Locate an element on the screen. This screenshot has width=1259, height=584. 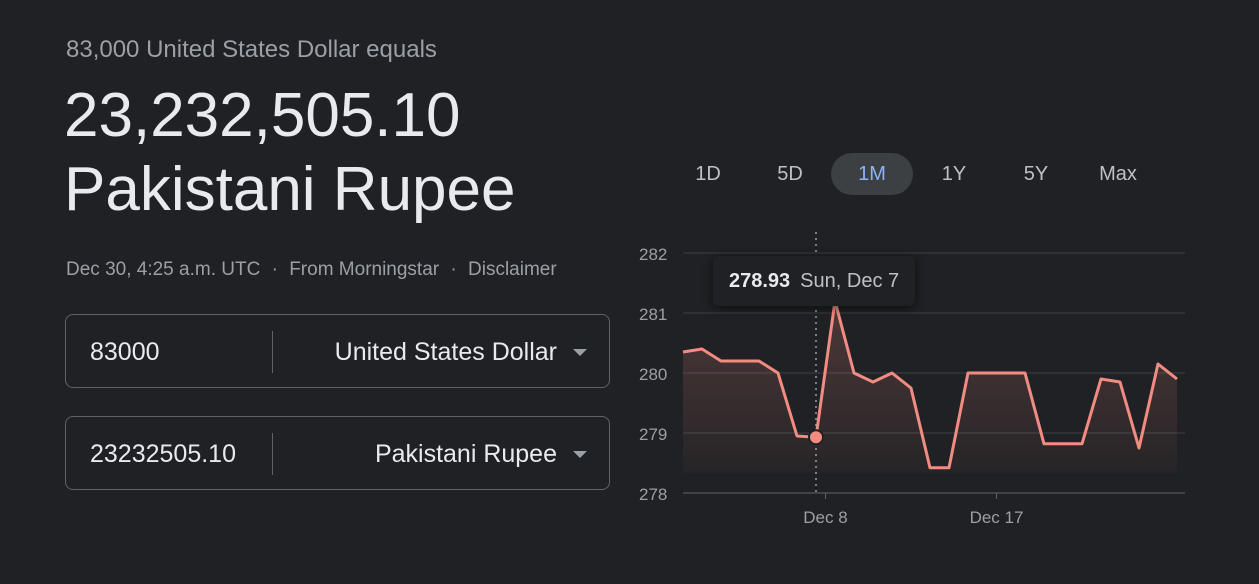
from-currency-select: United States Dollar is located at coordinates (461, 352).